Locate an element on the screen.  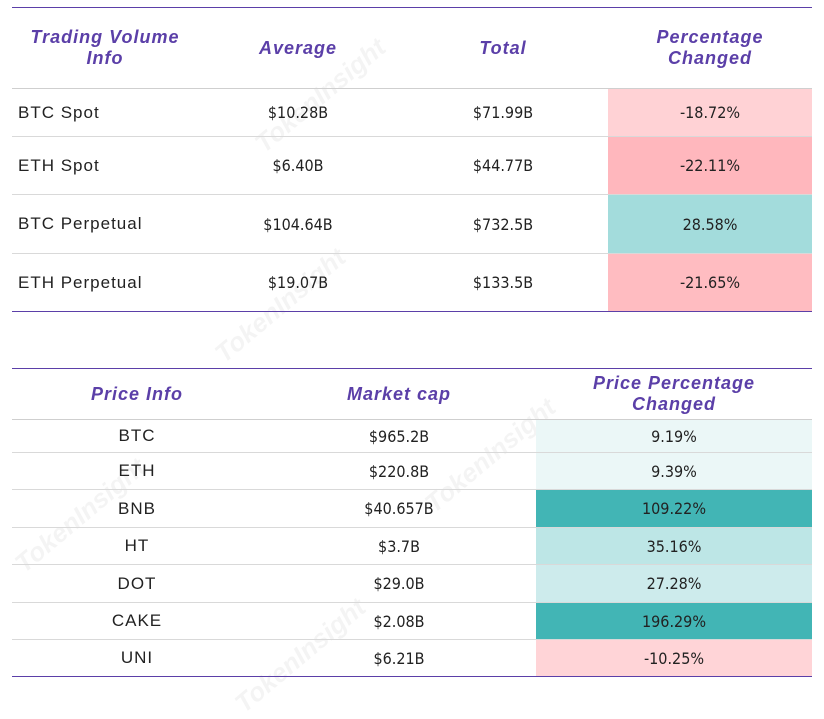
coin-name: BNB is located at coordinates (137, 508).